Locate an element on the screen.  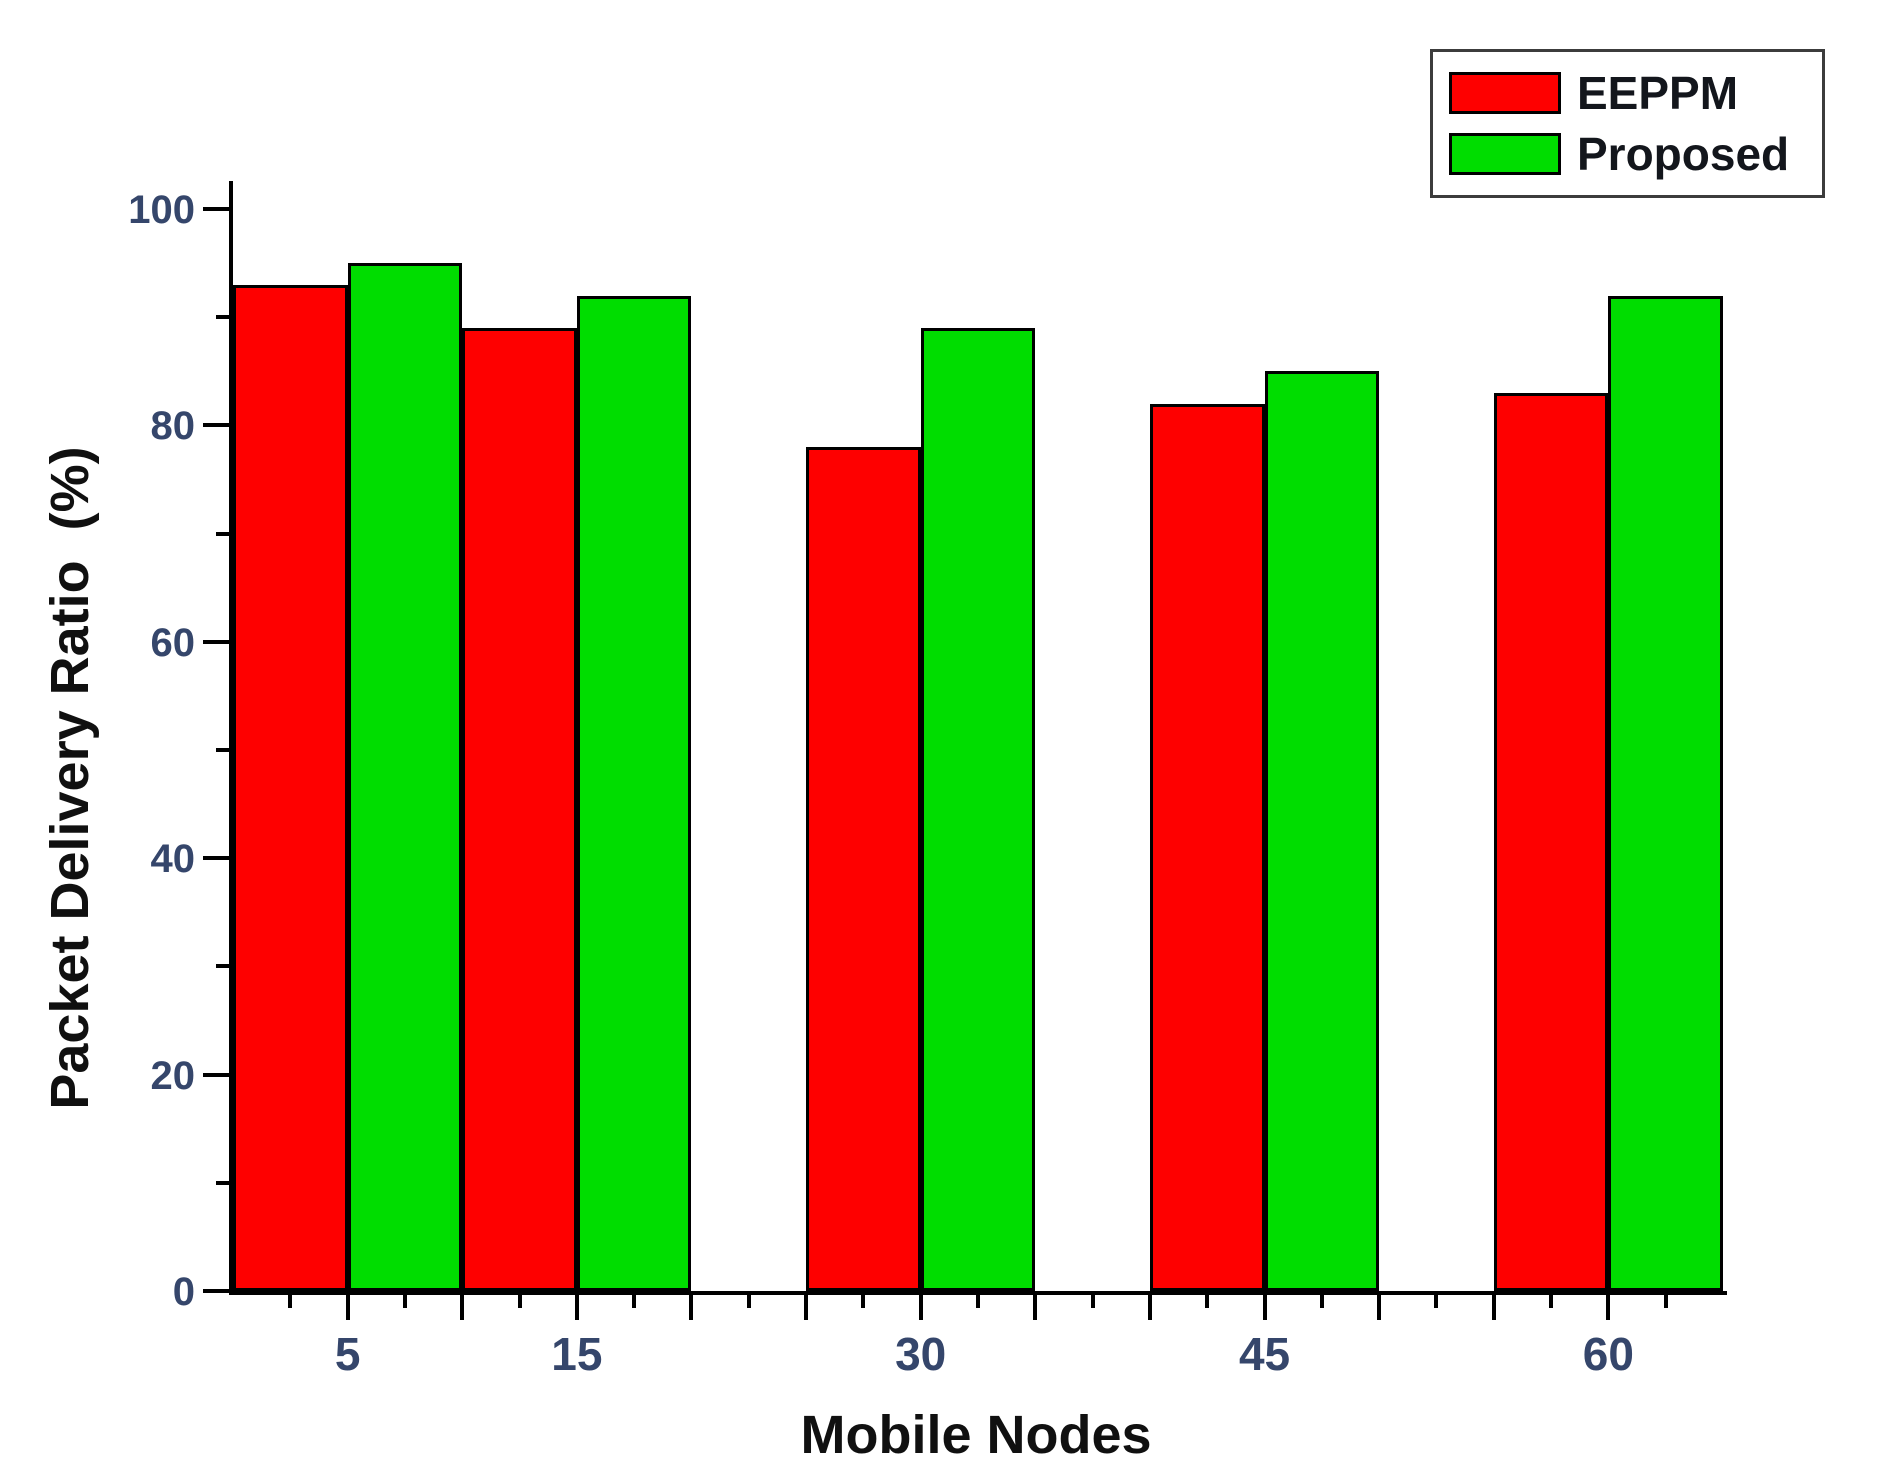
legend-item-eeppm: EEPPM is located at coordinates (1627, 93).